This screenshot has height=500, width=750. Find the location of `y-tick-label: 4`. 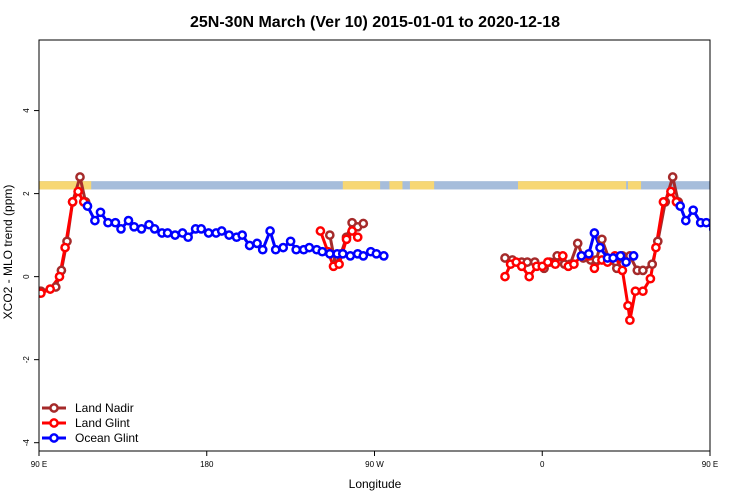

y-tick-label: 4 is located at coordinates (26, 110).